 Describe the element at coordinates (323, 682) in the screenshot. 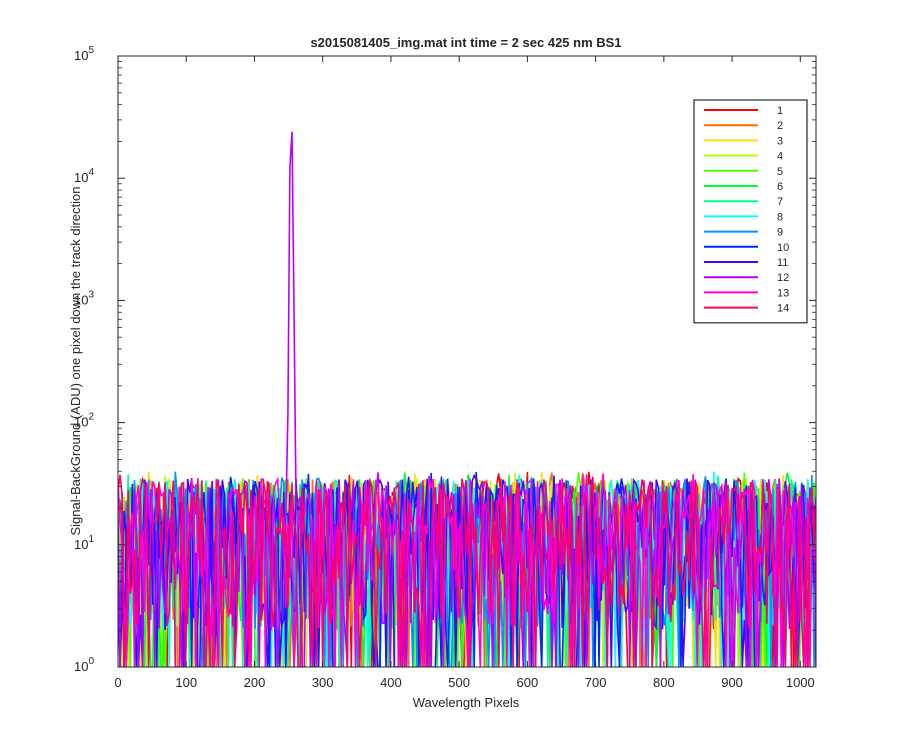

I see `x-tick-label: 300` at that location.